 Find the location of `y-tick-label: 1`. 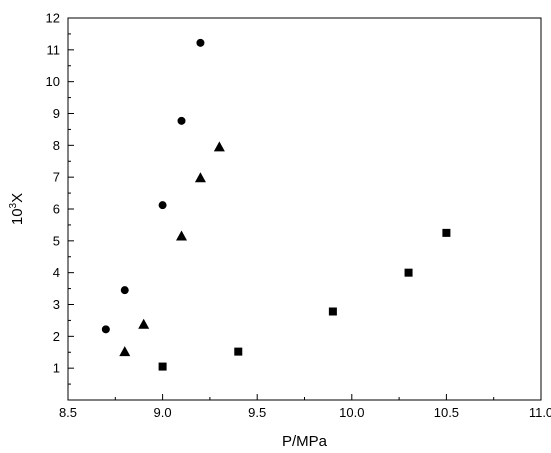

y-tick-label: 1 is located at coordinates (56, 368).